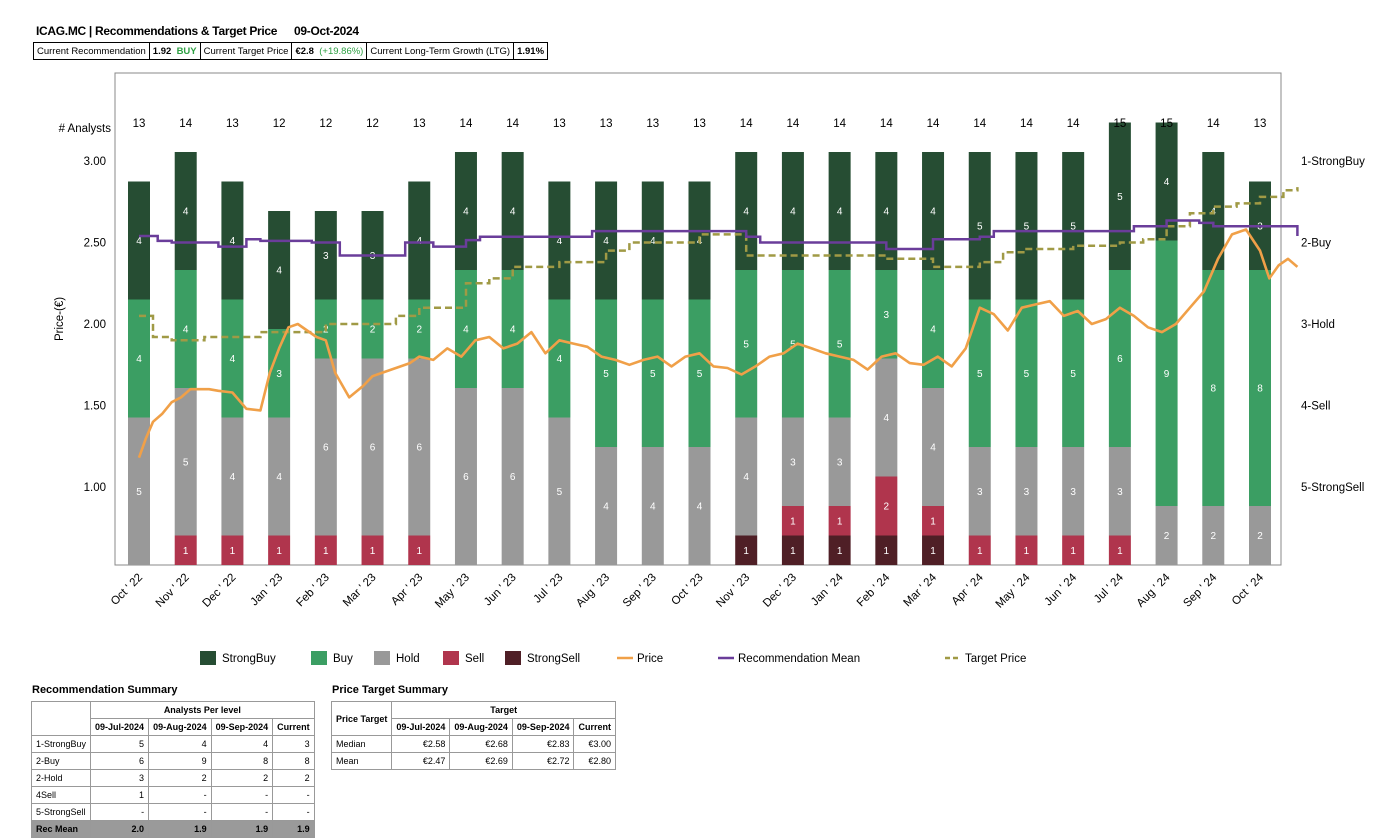  What do you see at coordinates (232, 124) in the screenshot?
I see `analyst-count-label: 13` at bounding box center [232, 124].